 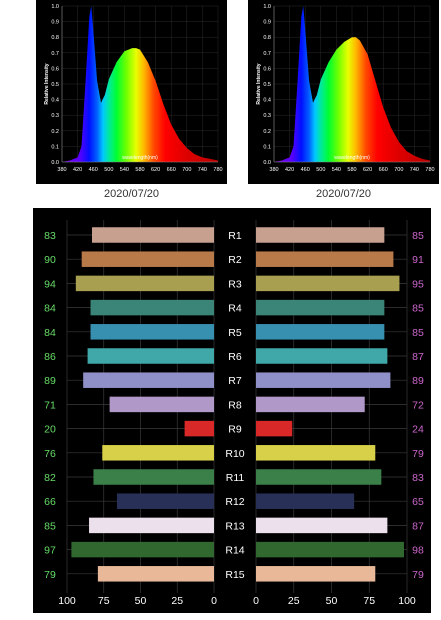 I want to click on spectrum-y-label: Relative Intensity, so click(x=47, y=83).